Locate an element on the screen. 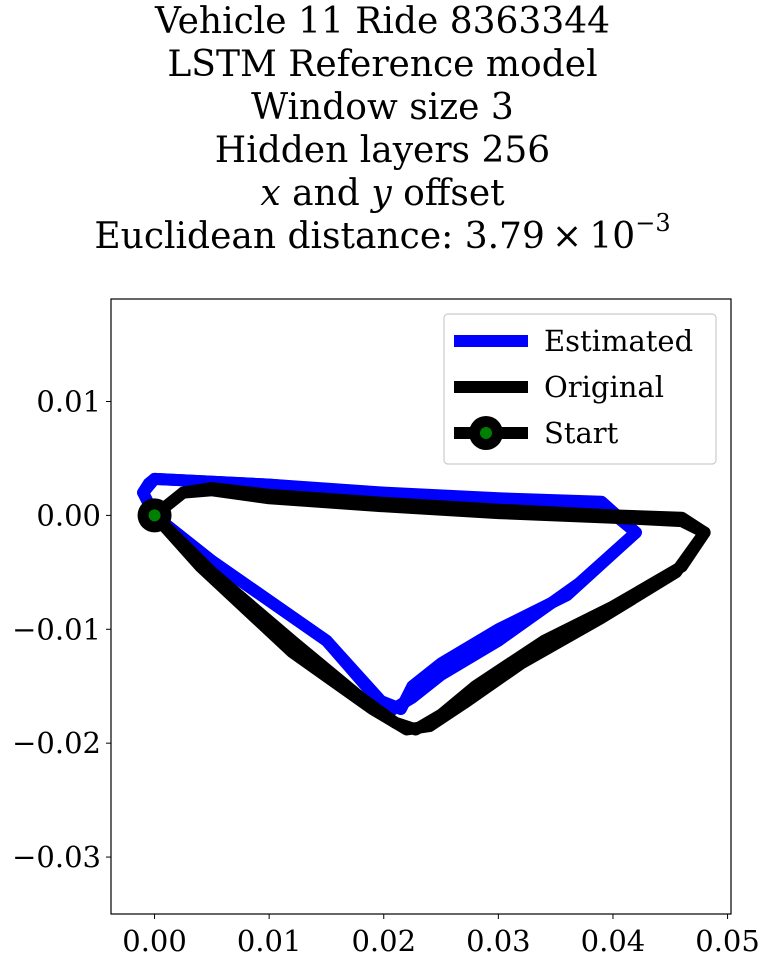 This screenshot has height=962, width=765. legend: Estimated Original Start is located at coordinates (580, 389).